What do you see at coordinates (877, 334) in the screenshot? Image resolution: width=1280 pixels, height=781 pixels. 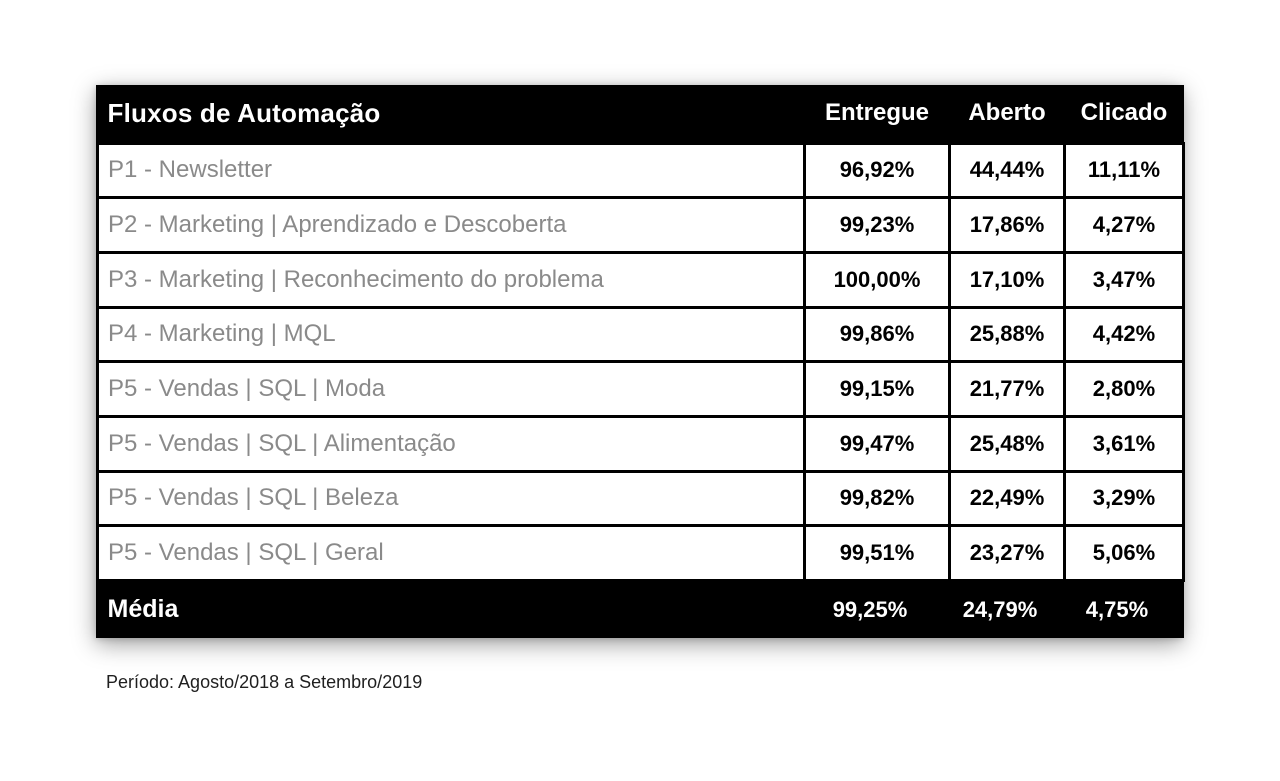 I see `entregue-value: 99,86%` at bounding box center [877, 334].